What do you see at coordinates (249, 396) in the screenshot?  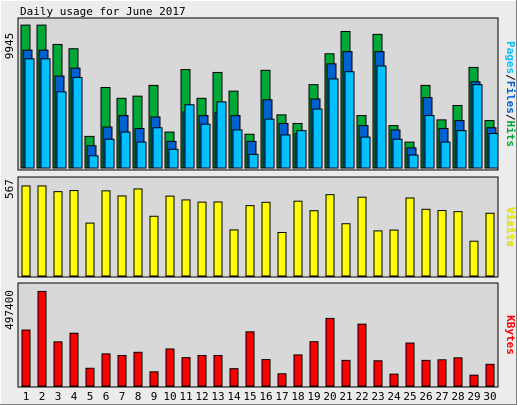 I see `day-label: 15` at bounding box center [249, 396].